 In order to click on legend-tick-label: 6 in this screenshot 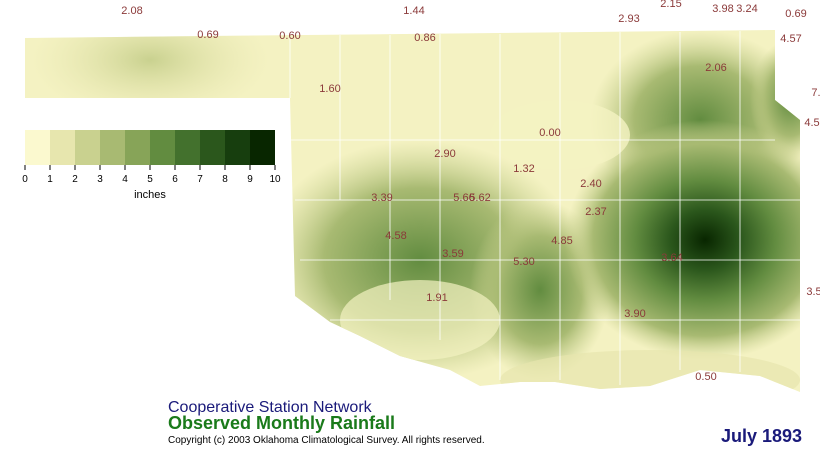, I will do `click(175, 179)`.